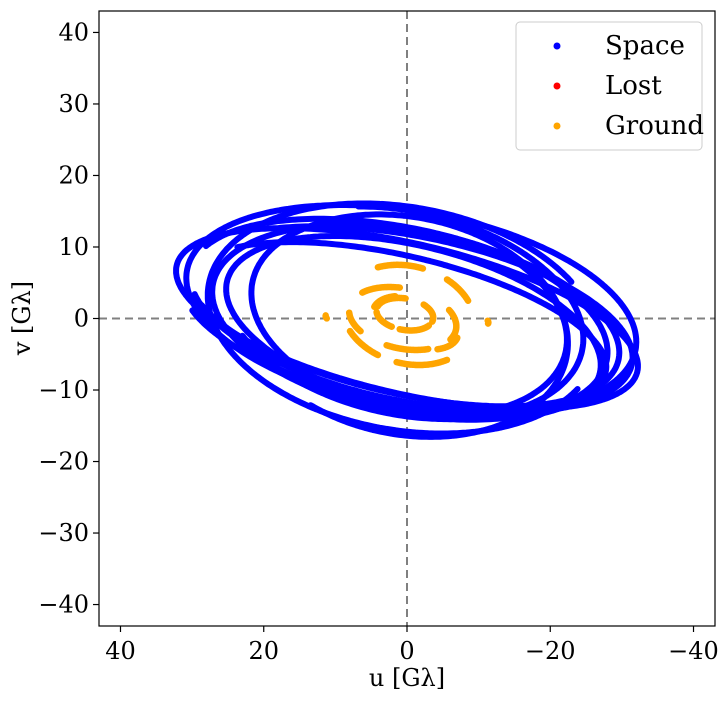 The image size is (725, 708). I want to click on y-ticks: 40 30 20 10 0 −10 −20 −30 −40, so click(68, 318).